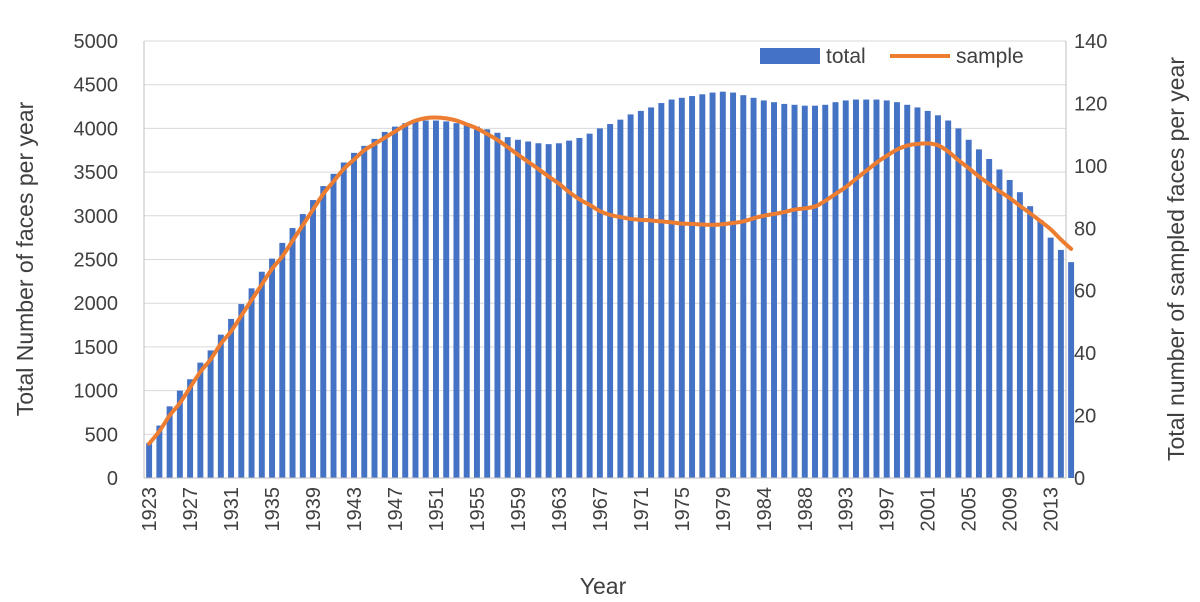 This screenshot has width=1200, height=602. I want to click on right-axis-tick-label: 120, so click(1090, 104).